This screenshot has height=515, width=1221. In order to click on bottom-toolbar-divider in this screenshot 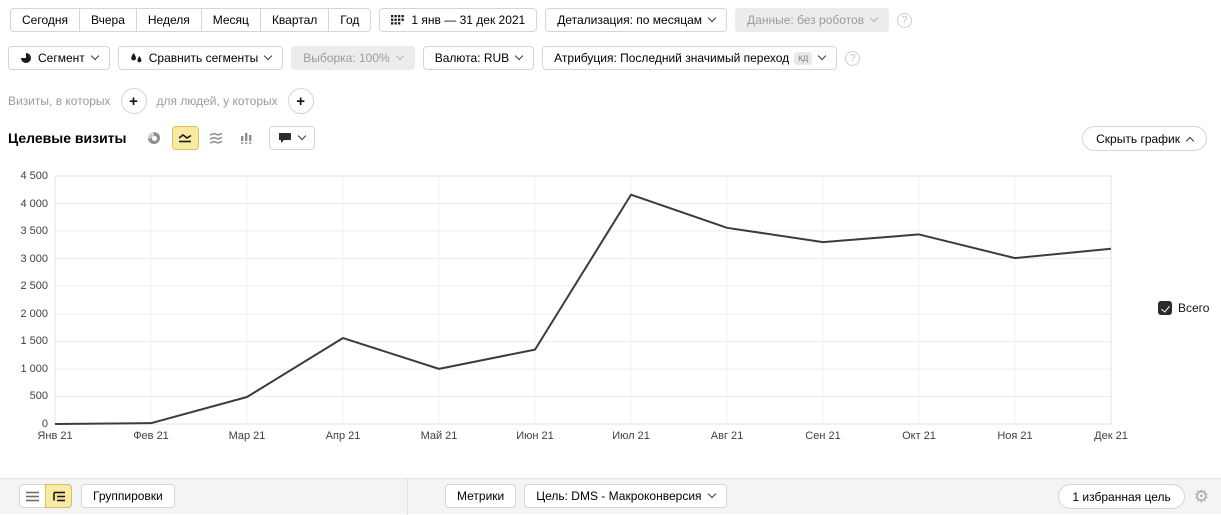, I will do `click(407, 497)`.